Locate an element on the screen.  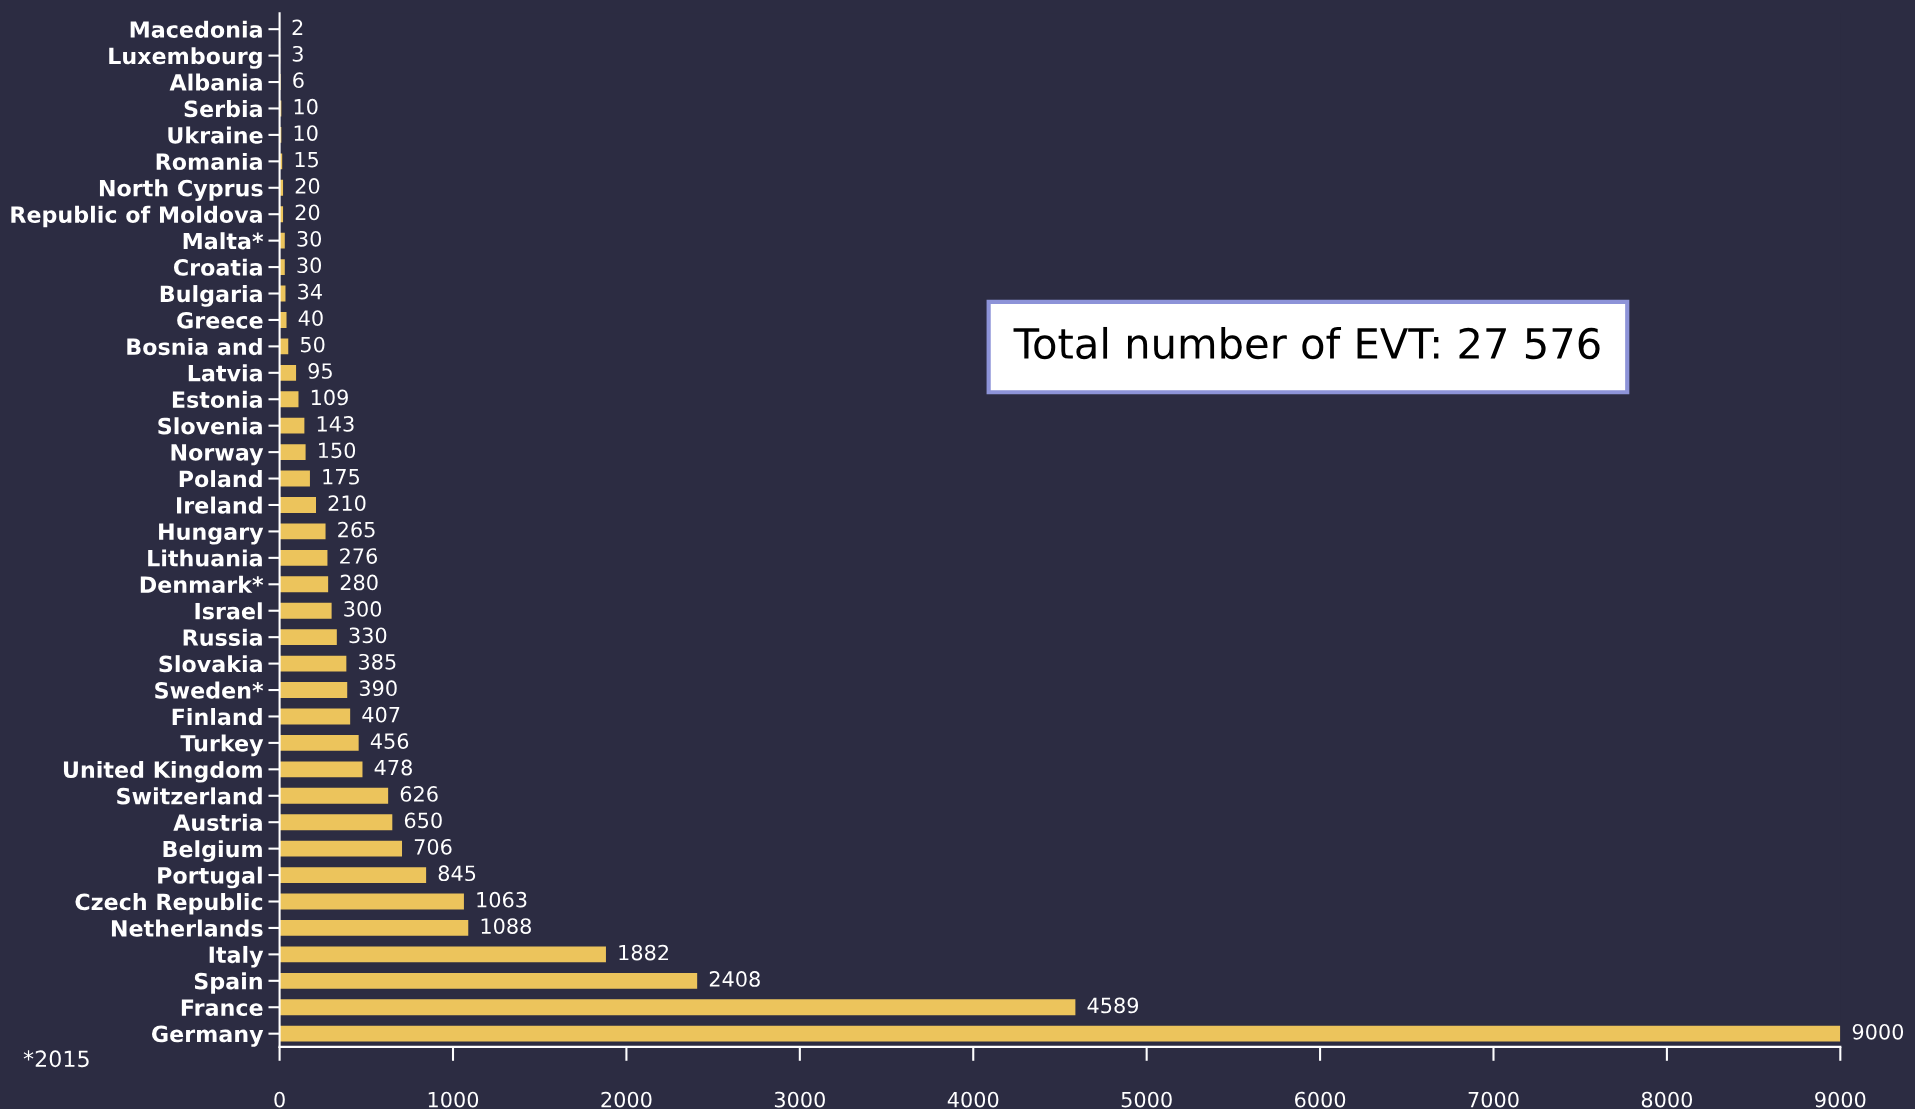
data-label: 280 is located at coordinates (359, 582).